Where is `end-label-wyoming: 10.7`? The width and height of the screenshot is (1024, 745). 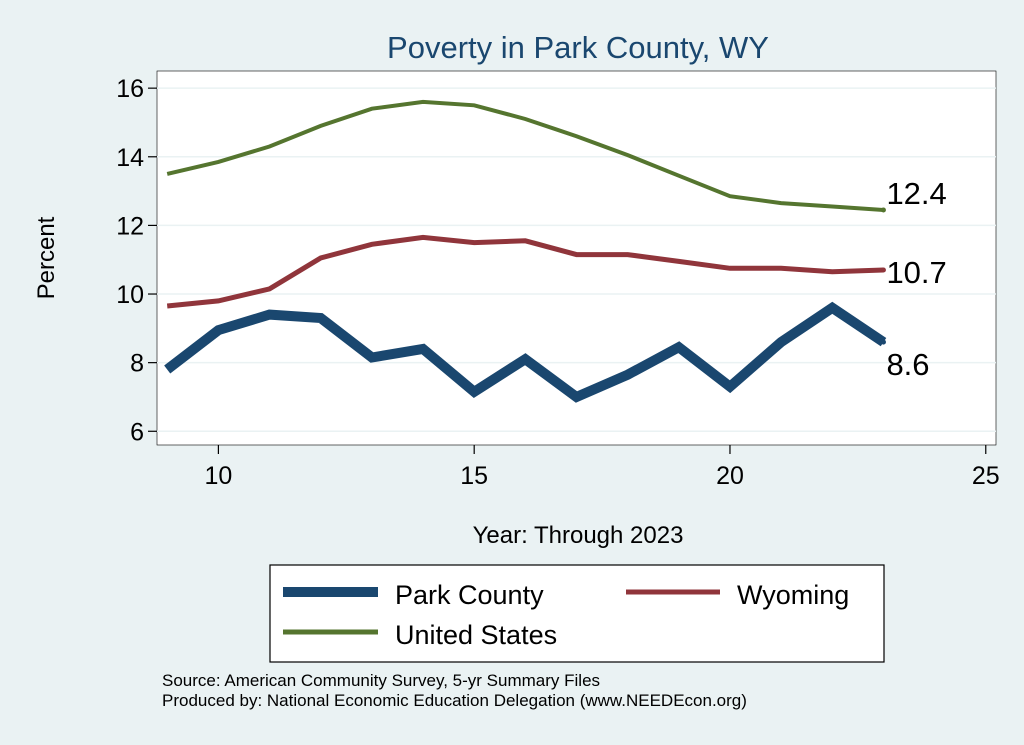
end-label-wyoming: 10.7 is located at coordinates (916, 272).